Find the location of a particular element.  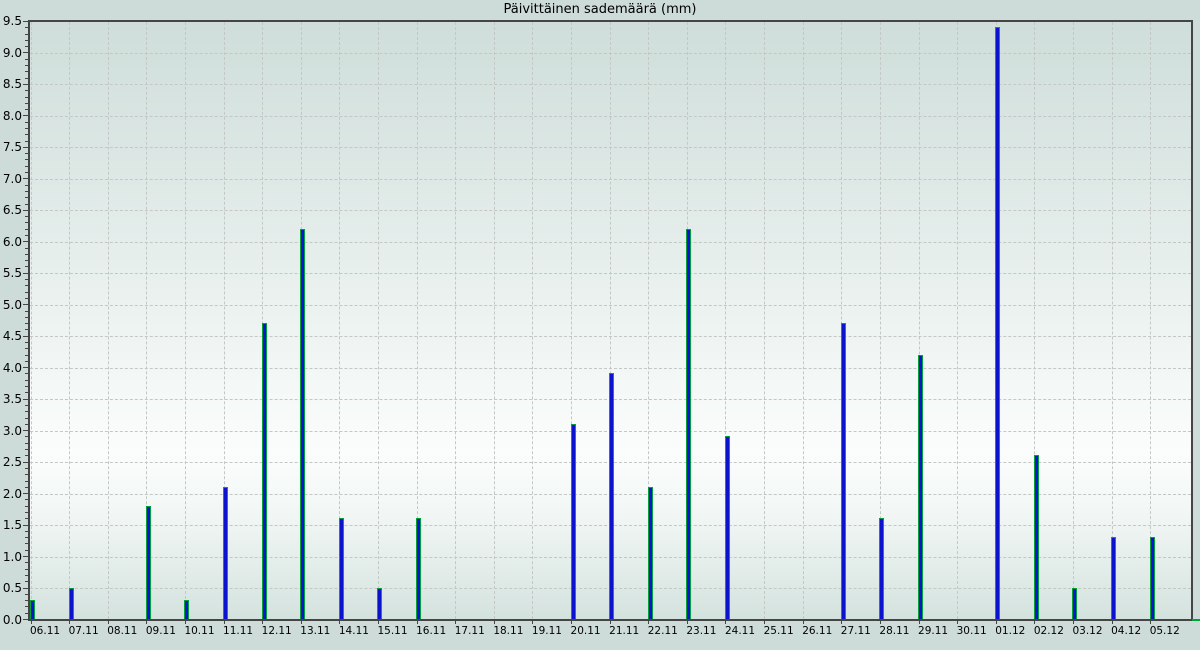

x-tick-label: 30.11 is located at coordinates (971, 631).